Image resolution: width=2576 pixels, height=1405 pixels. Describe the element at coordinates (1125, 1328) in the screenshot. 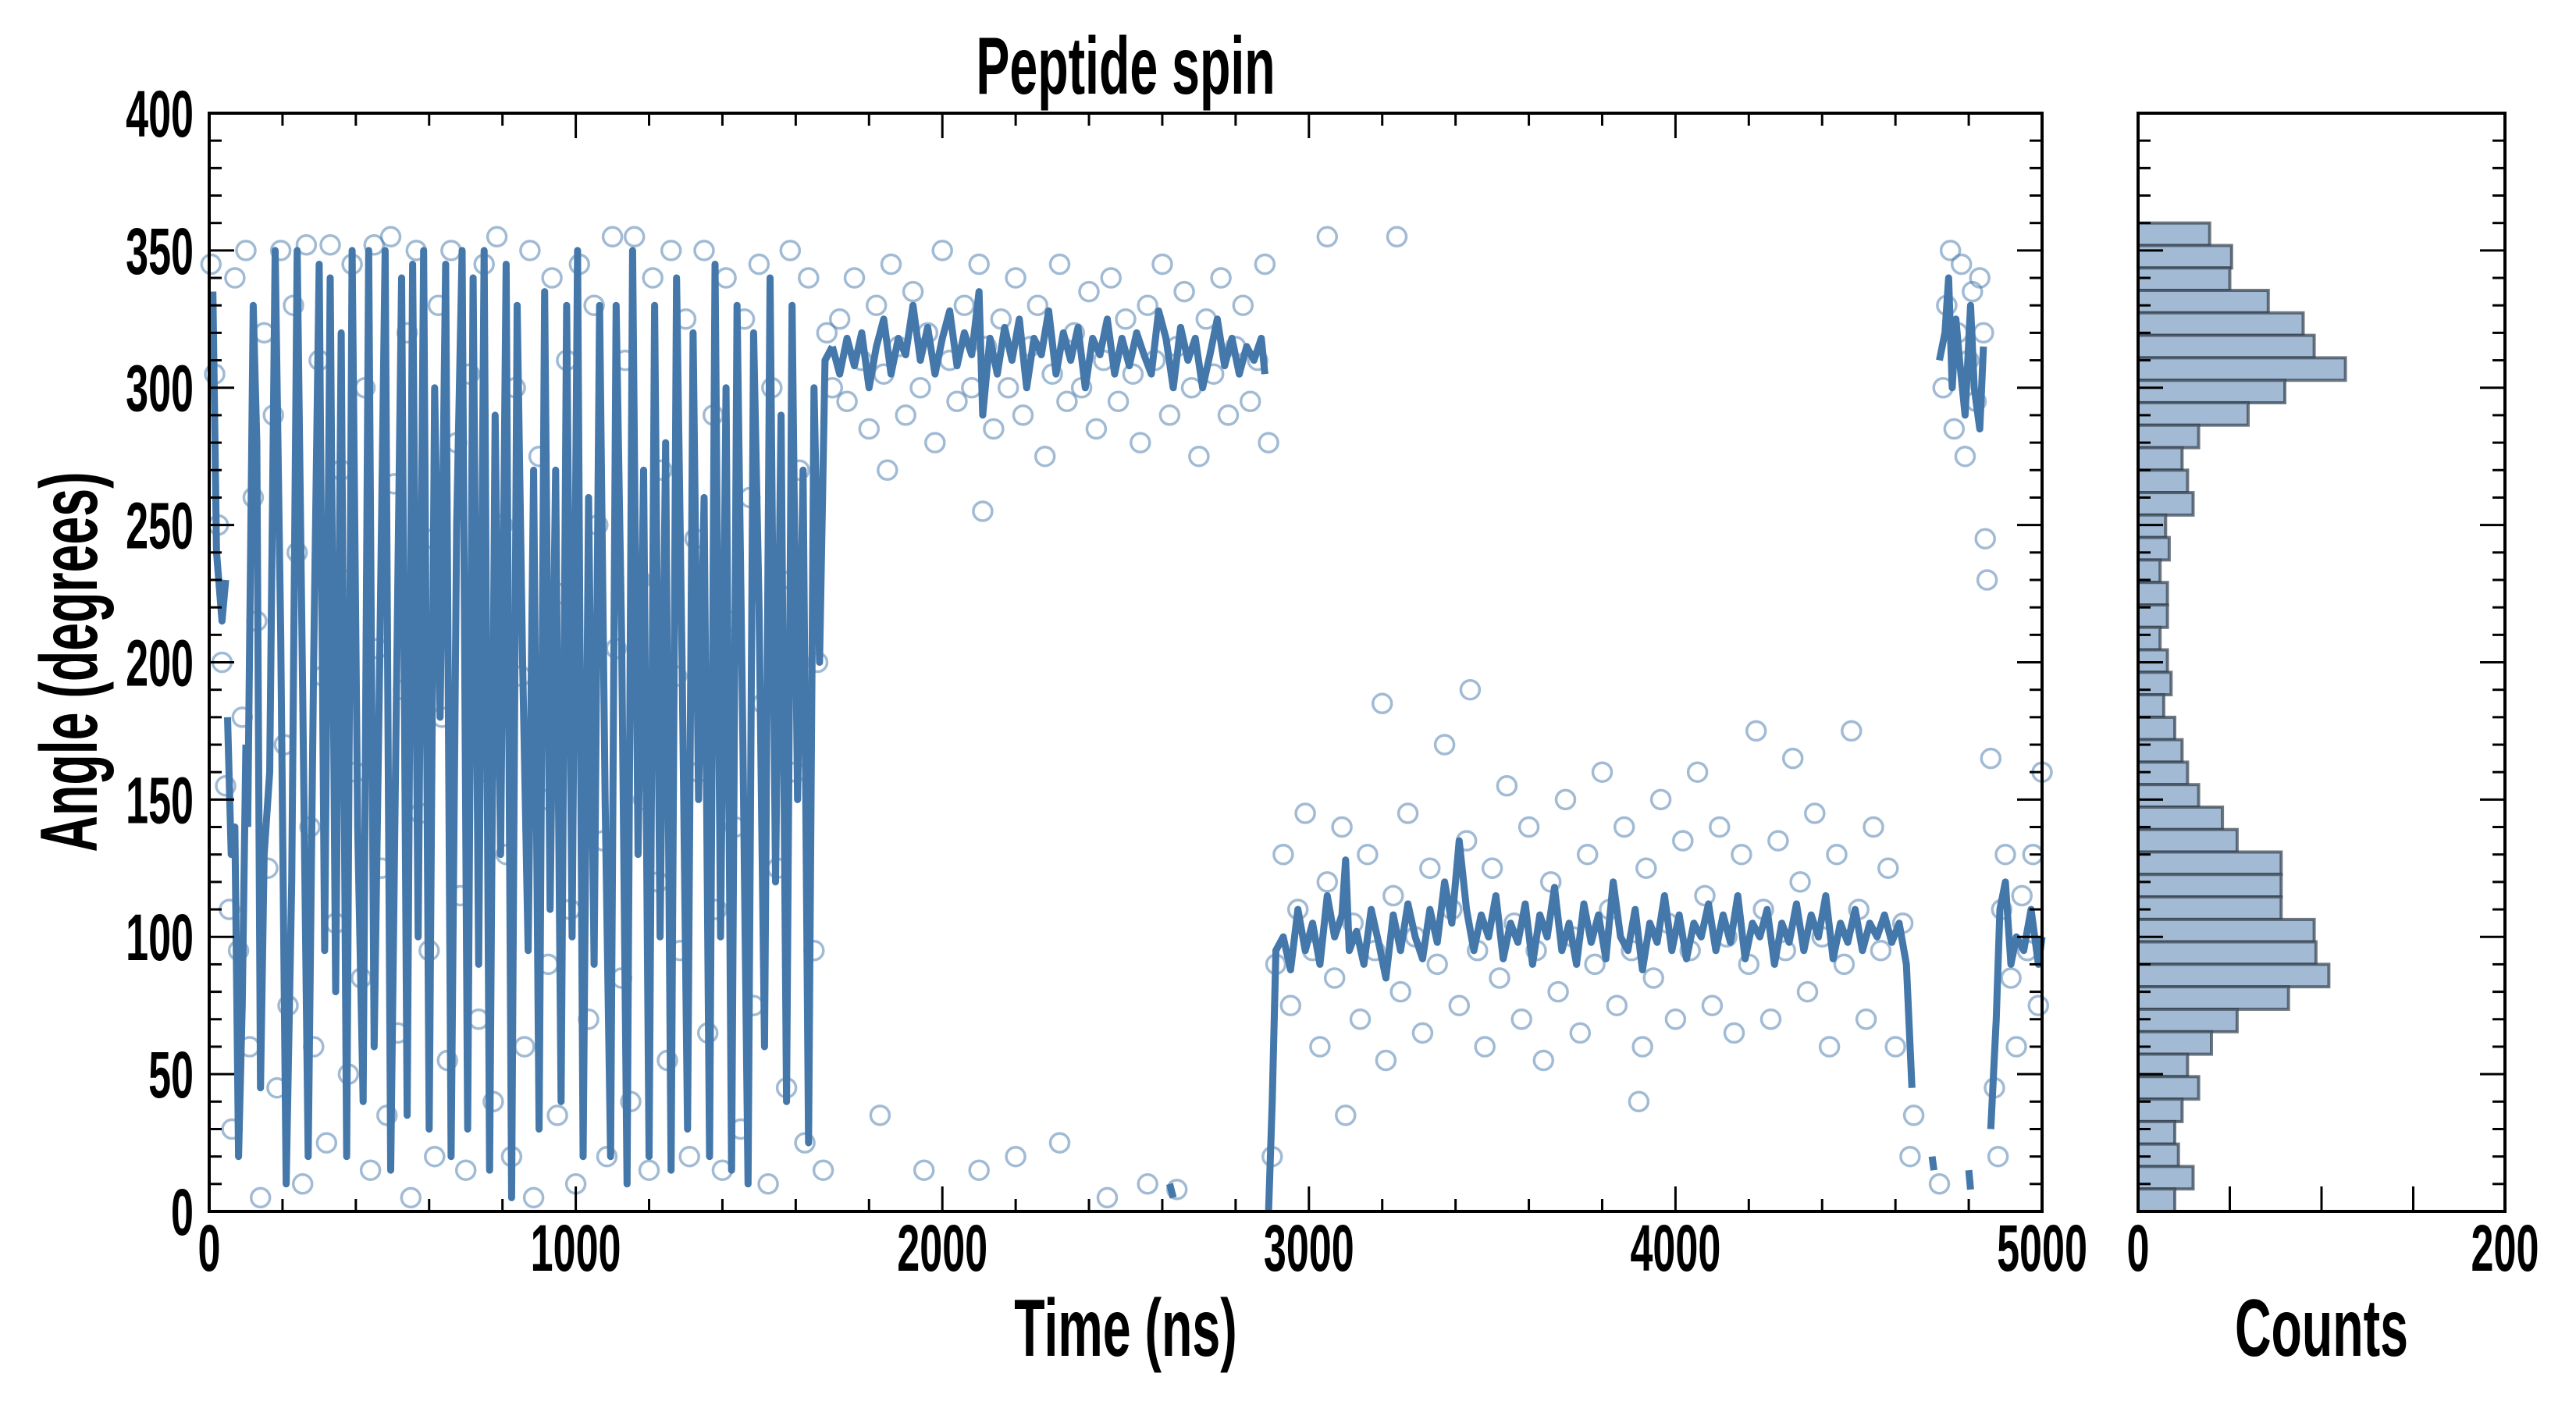

I see `x-axis-label: Time (ns)` at that location.